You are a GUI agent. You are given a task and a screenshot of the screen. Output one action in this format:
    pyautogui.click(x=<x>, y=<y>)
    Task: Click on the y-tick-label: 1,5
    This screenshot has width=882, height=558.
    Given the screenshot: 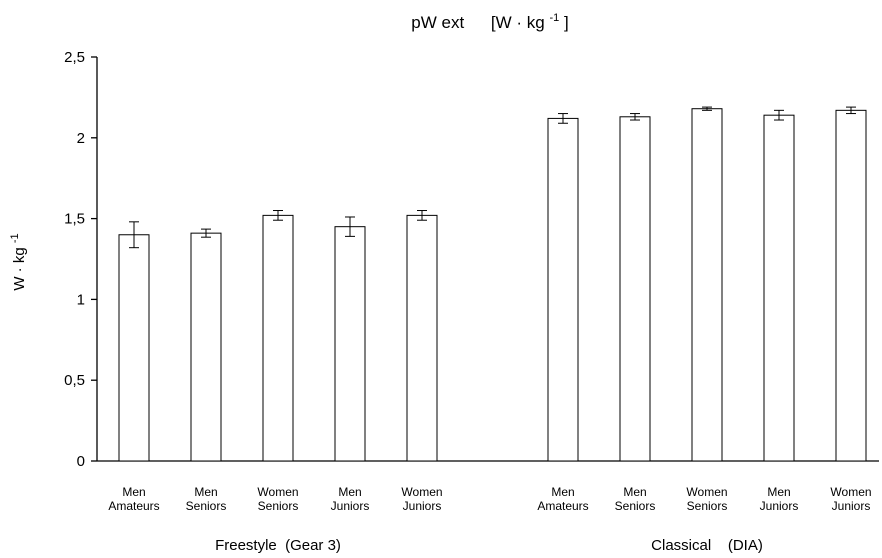 What is the action you would take?
    pyautogui.click(x=74, y=219)
    